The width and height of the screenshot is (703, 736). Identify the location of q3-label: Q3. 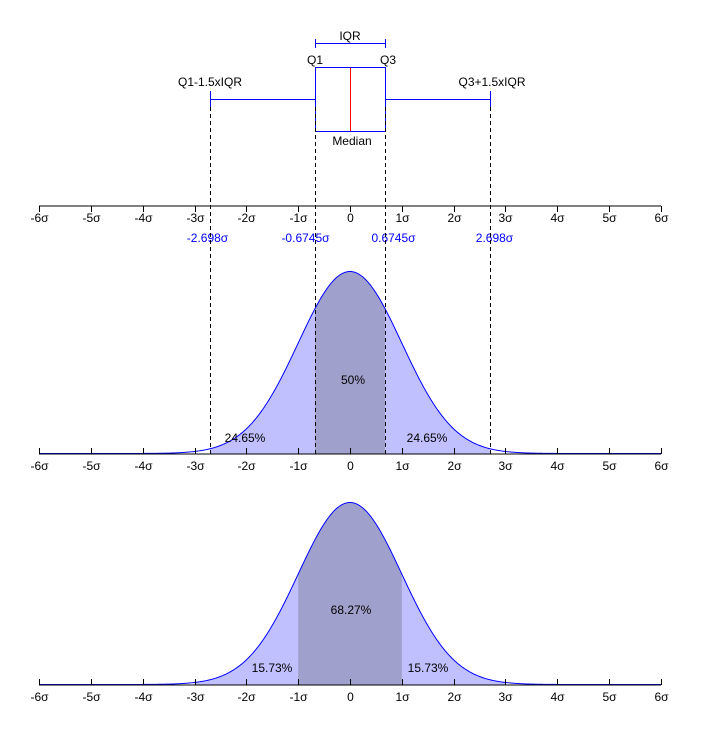
(388, 60).